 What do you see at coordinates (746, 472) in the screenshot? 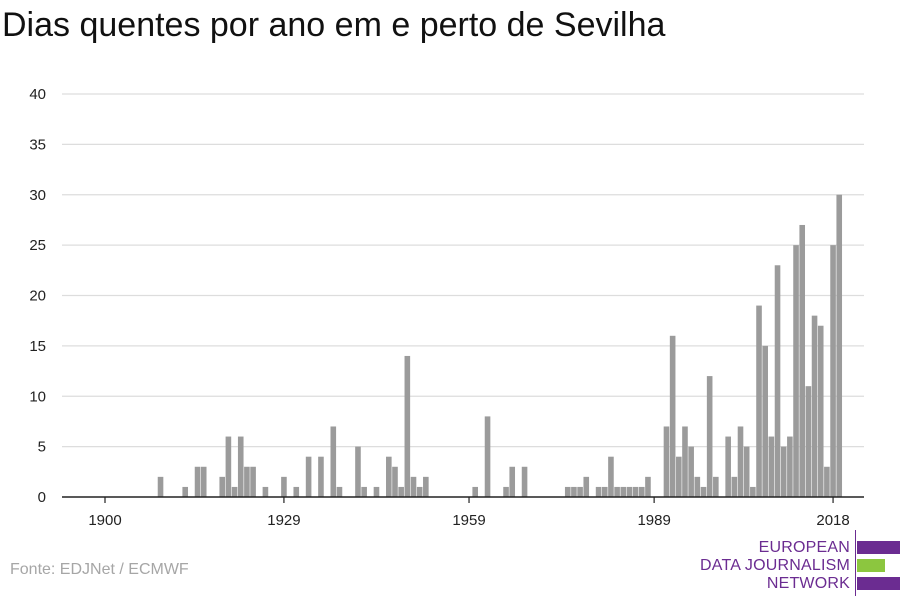
I see `bar-2004` at bounding box center [746, 472].